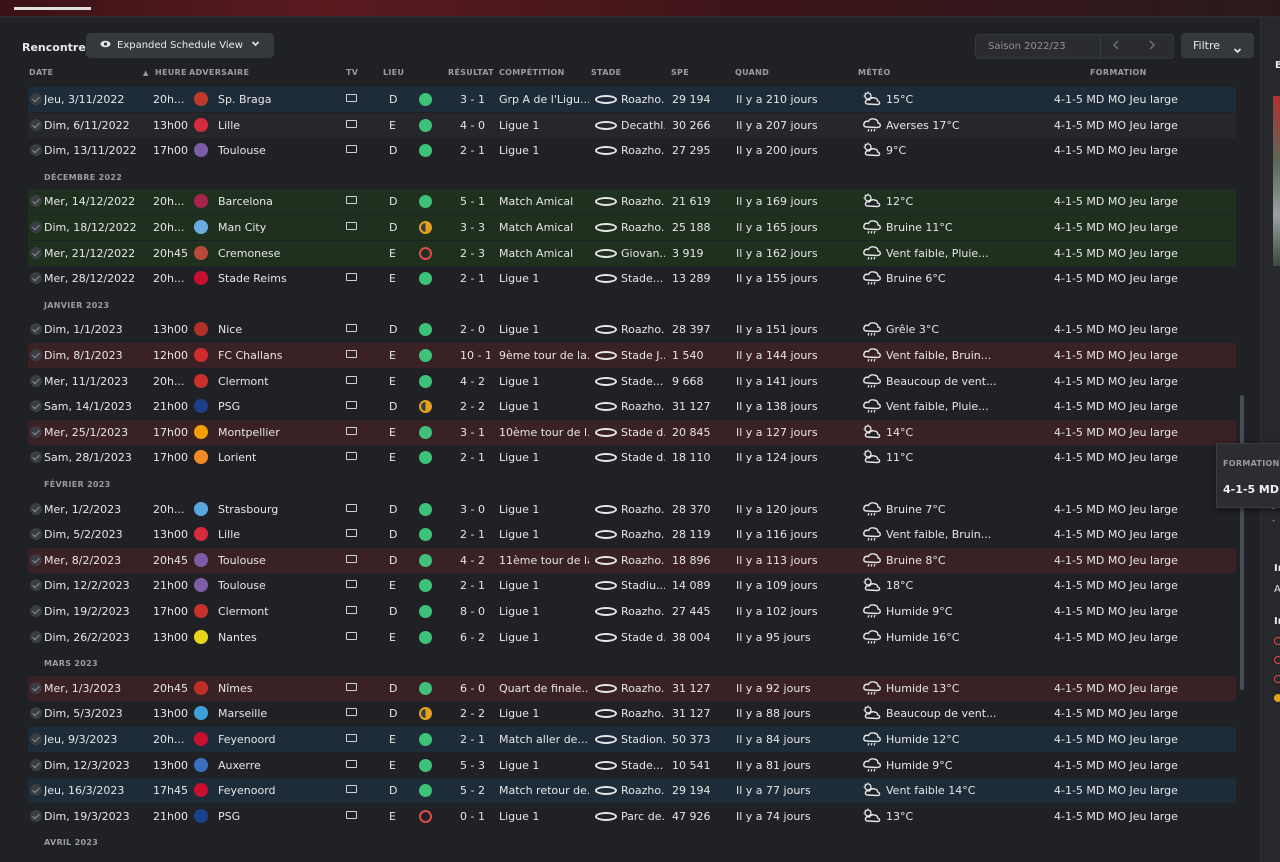 This screenshot has height=862, width=1280. I want to click on header-meteo: MÉTÉO, so click(874, 72).